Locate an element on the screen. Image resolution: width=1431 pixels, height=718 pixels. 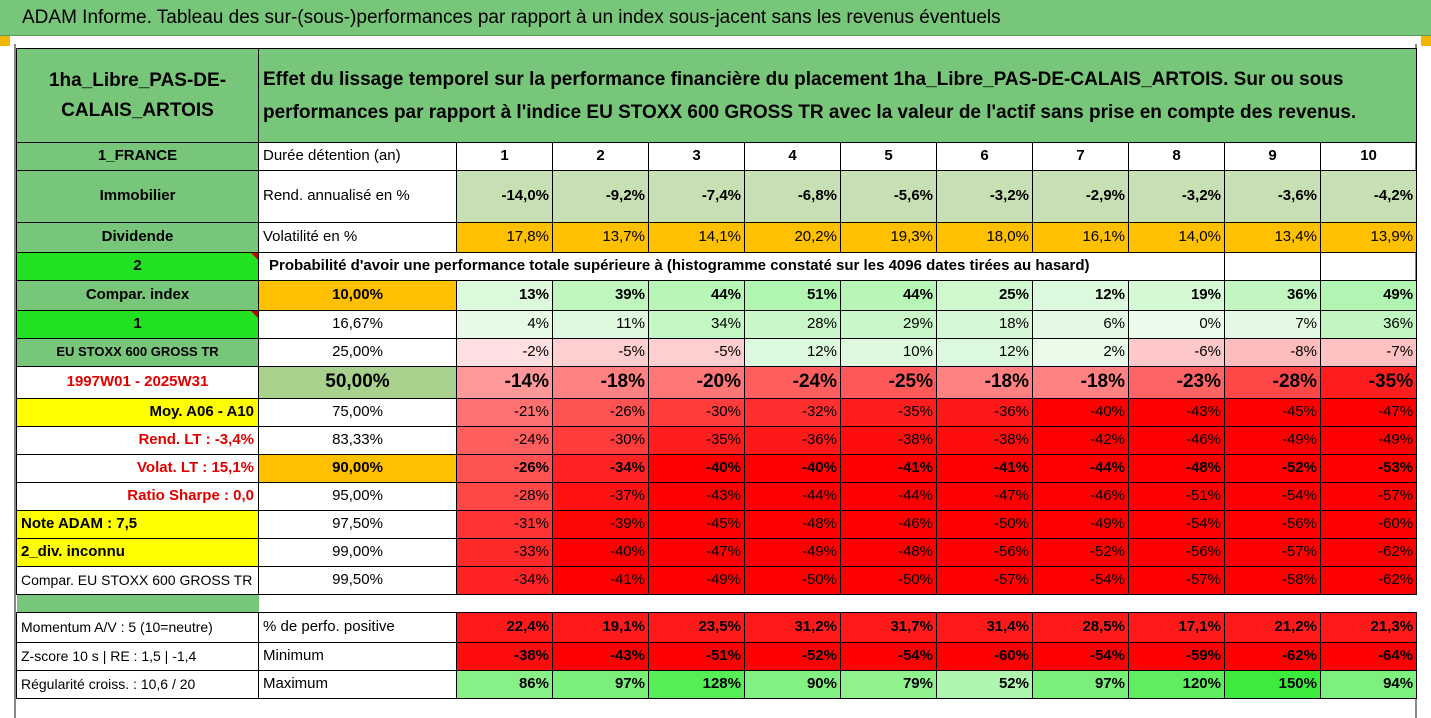
volat-cell: 13,7% is located at coordinates (600, 237).